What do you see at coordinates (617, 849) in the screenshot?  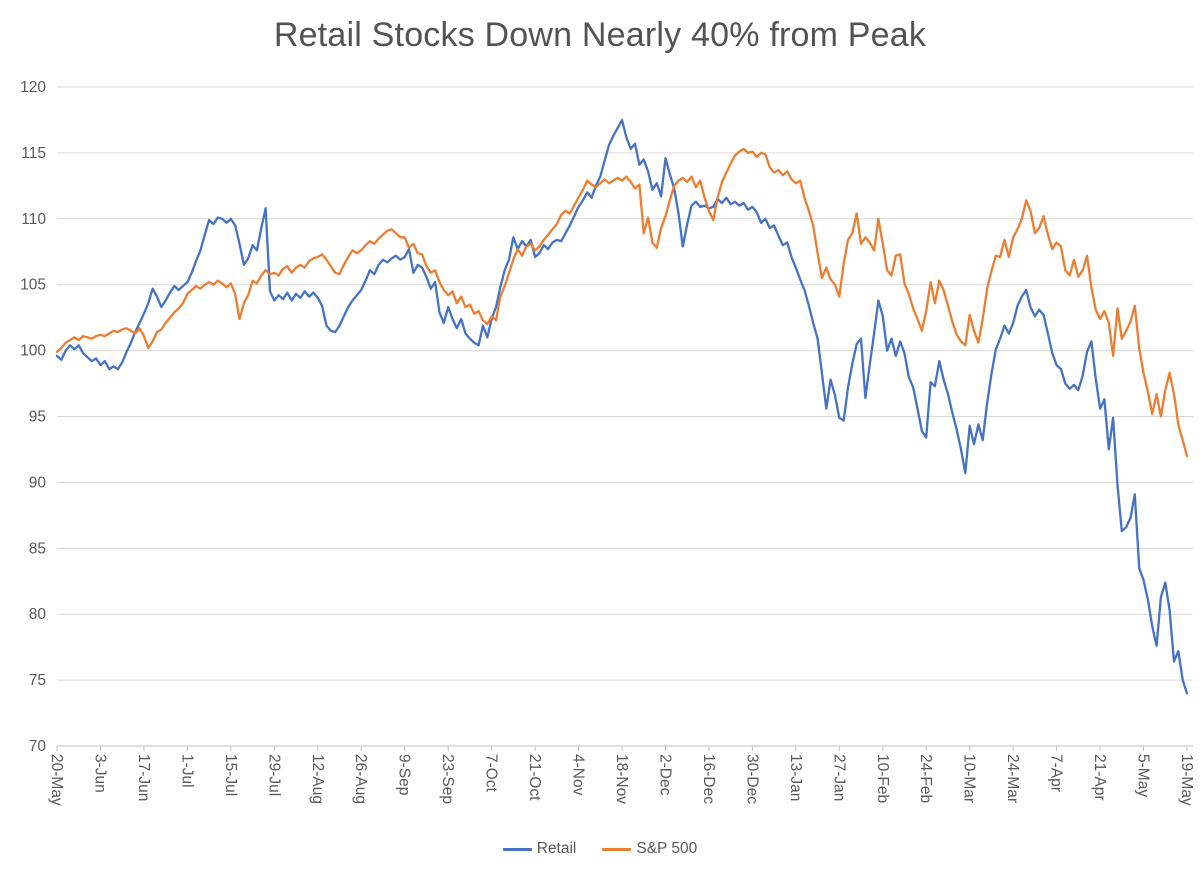 I see `sp500-line-swatch` at bounding box center [617, 849].